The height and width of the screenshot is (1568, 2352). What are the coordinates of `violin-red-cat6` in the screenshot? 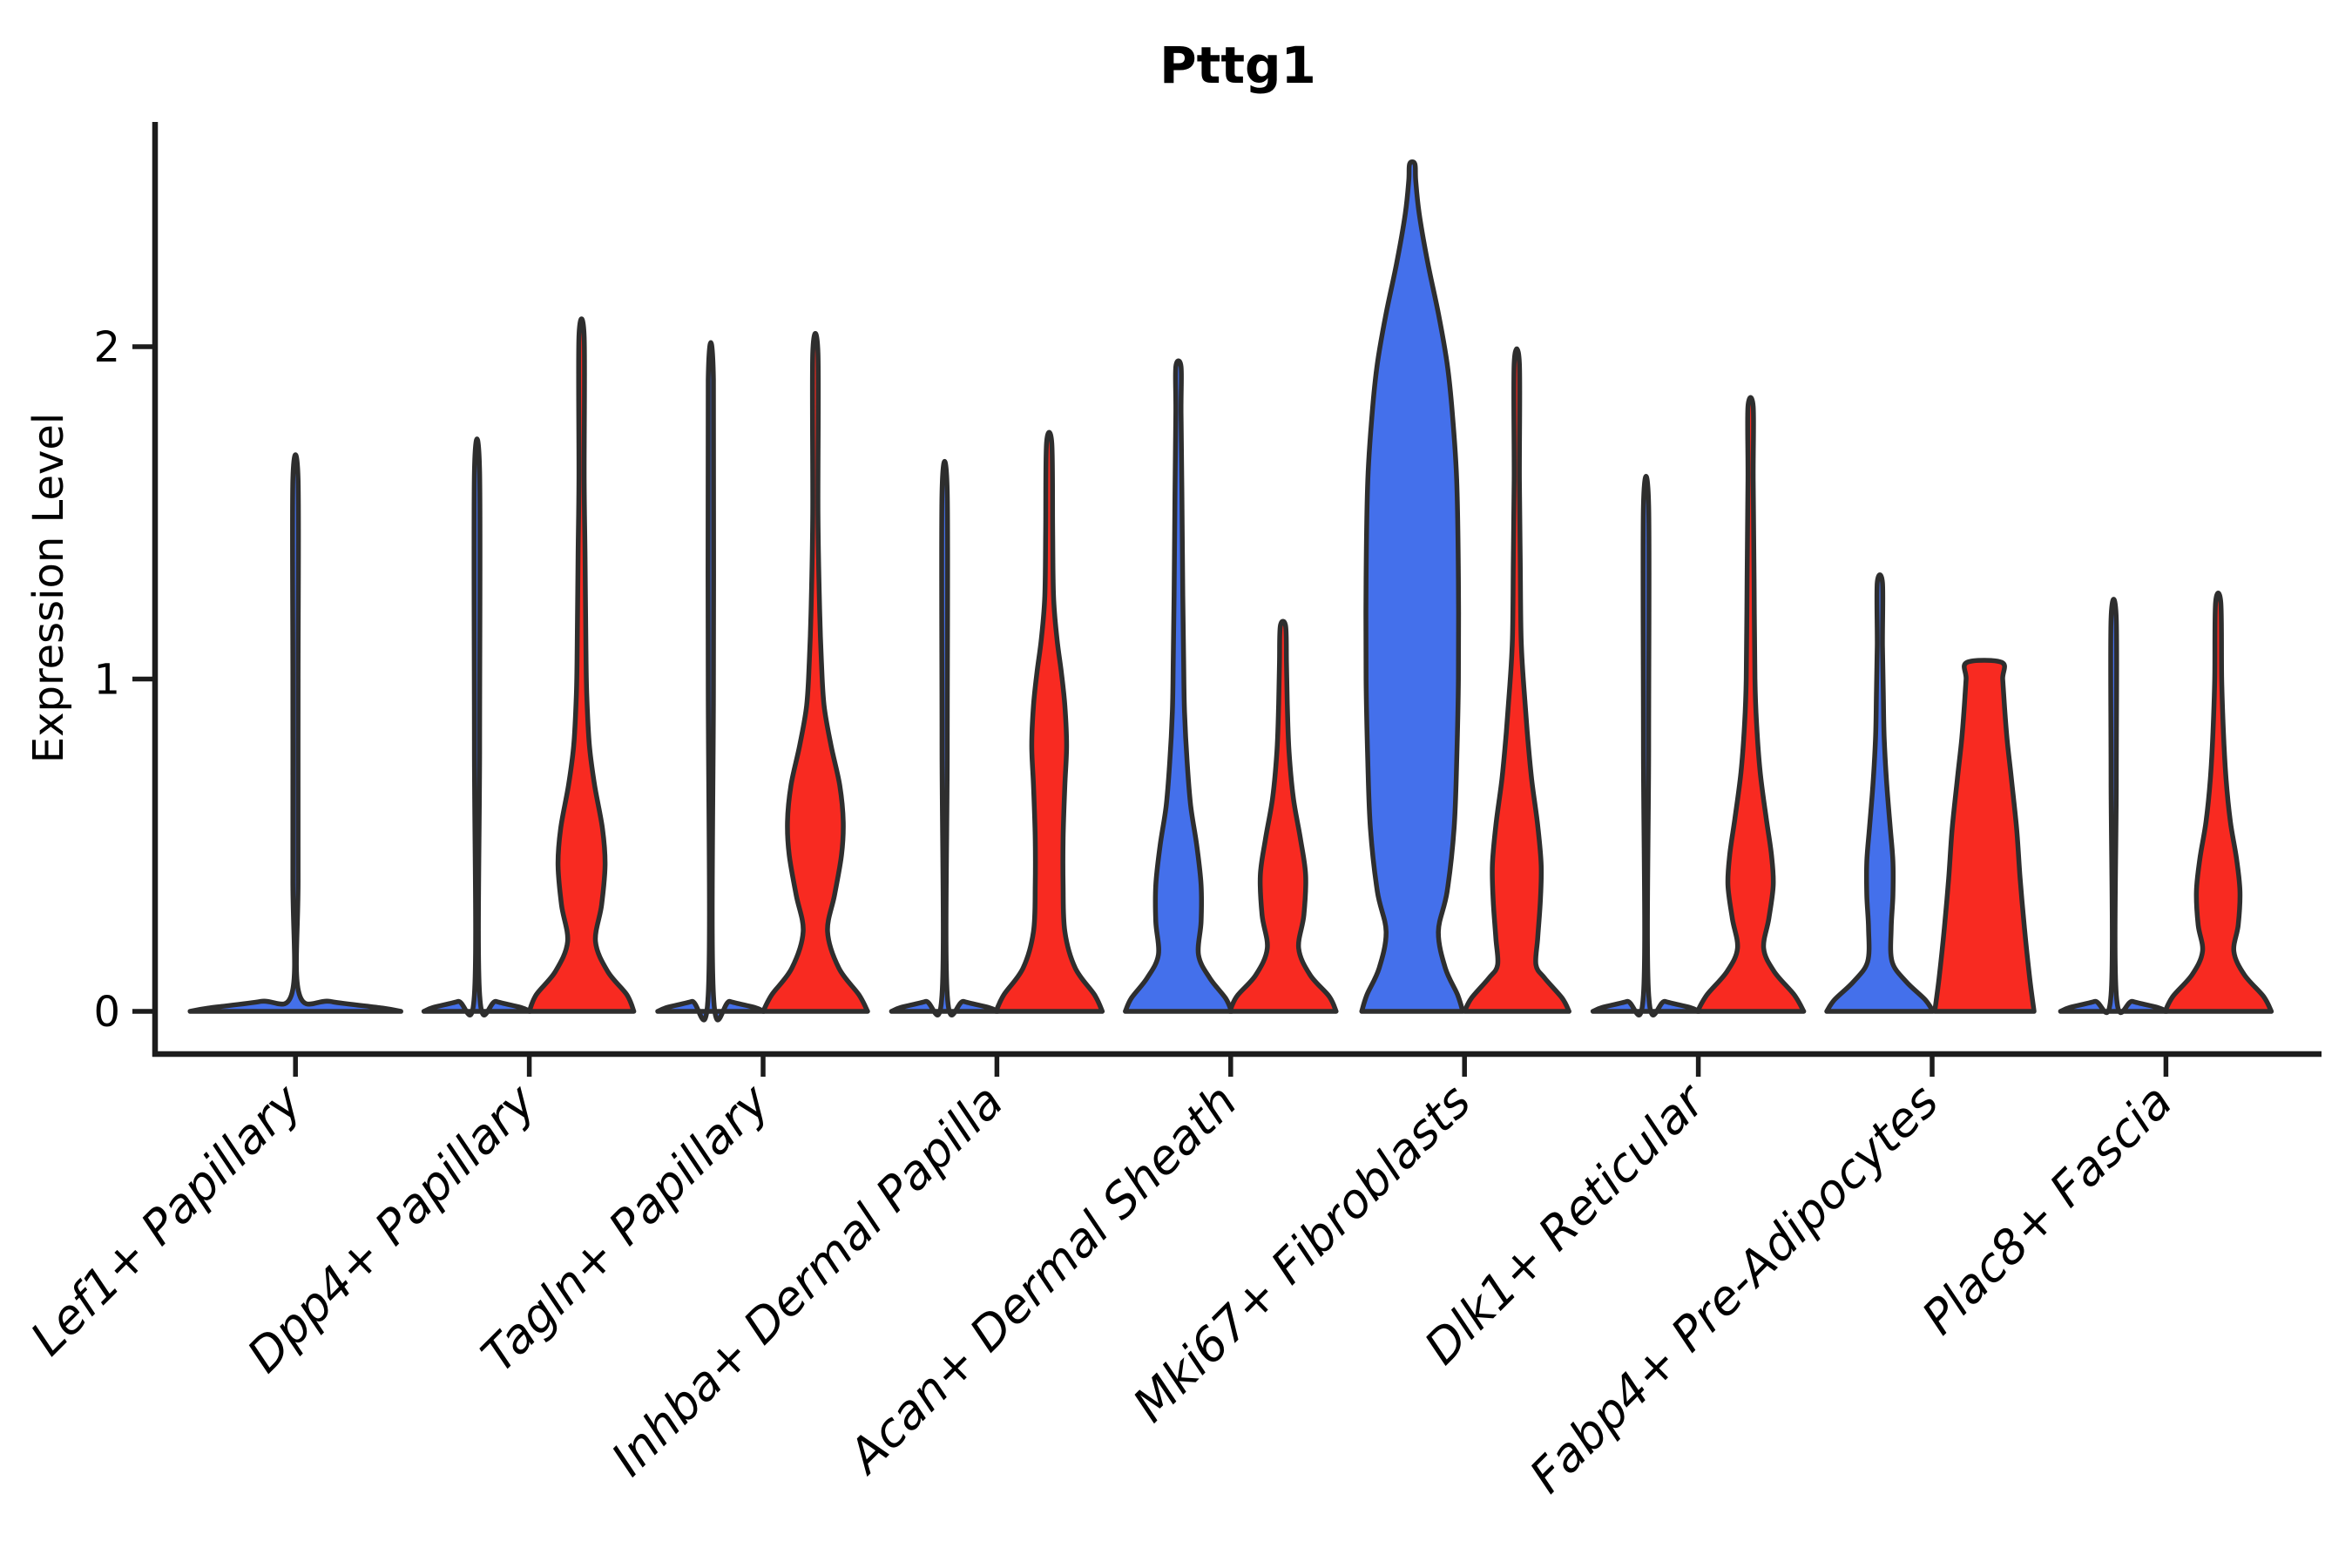 It's located at (1751, 704).